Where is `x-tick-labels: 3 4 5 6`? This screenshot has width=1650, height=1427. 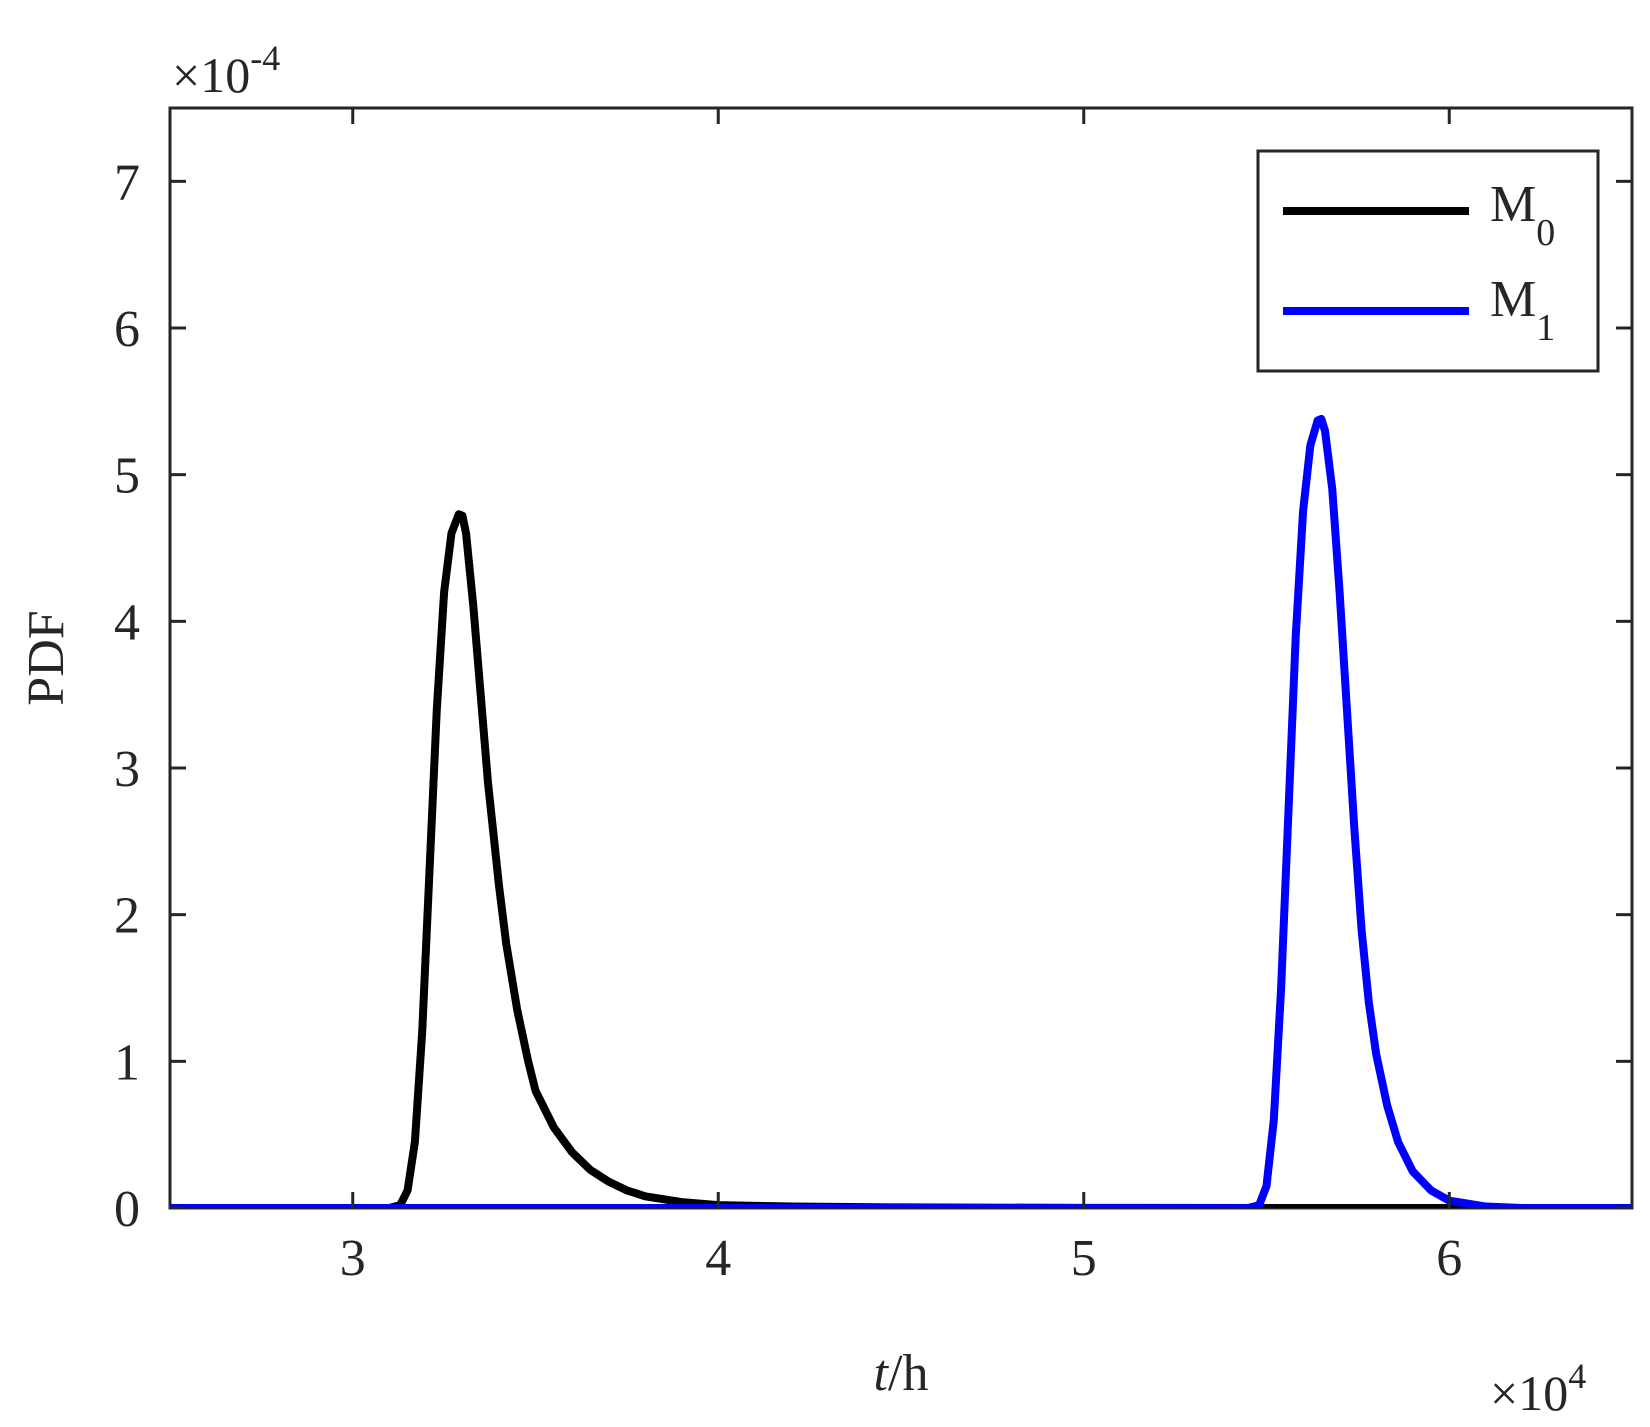
x-tick-labels: 3 4 5 6 is located at coordinates (901, 1258).